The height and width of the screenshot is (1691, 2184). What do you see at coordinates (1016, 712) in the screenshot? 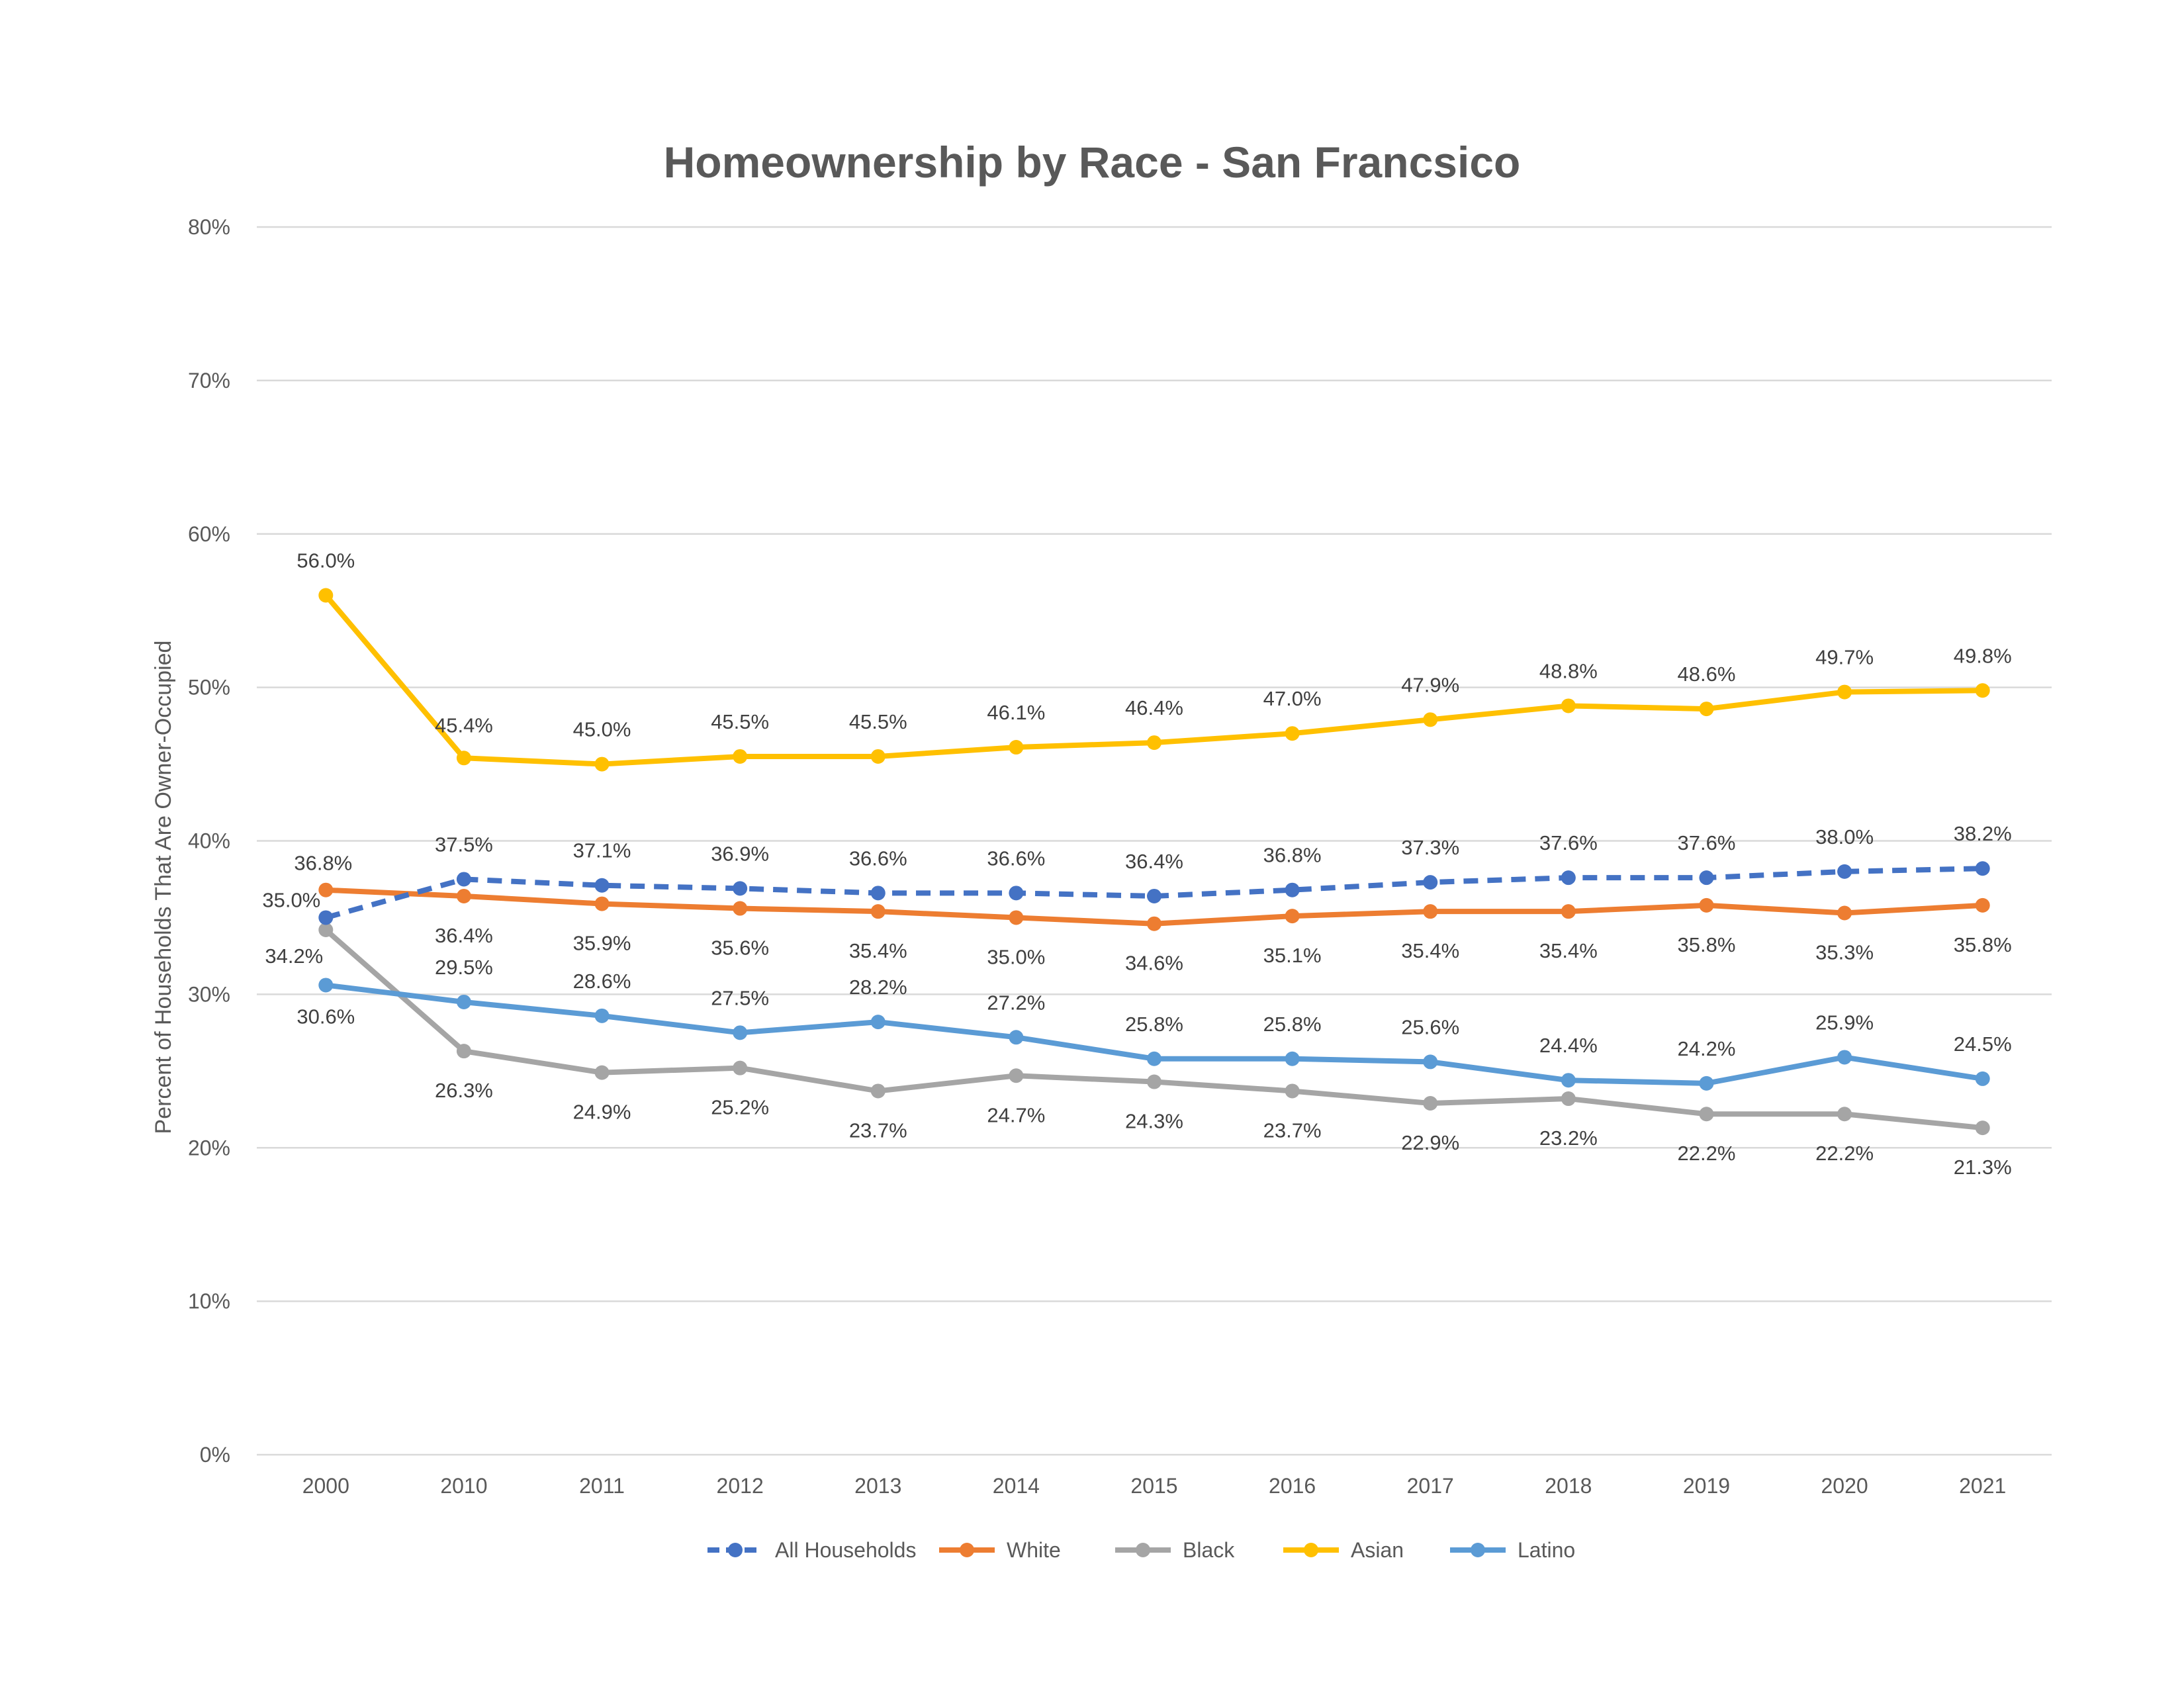
I see `data-label: 46.1%` at bounding box center [1016, 712].